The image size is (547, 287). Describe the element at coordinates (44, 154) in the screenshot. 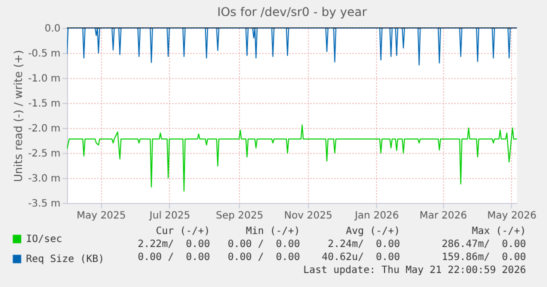

I see `y-tick-label: -2.5 m` at that location.